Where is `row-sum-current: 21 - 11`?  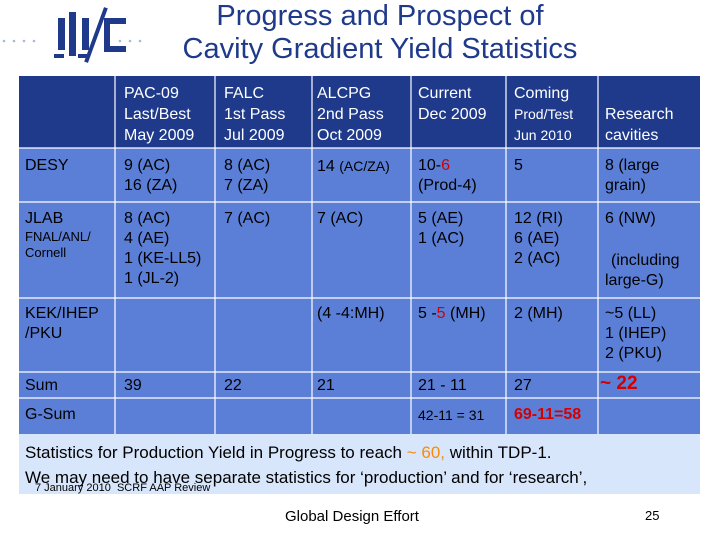
row-sum-current: 21 - 11 is located at coordinates (442, 385).